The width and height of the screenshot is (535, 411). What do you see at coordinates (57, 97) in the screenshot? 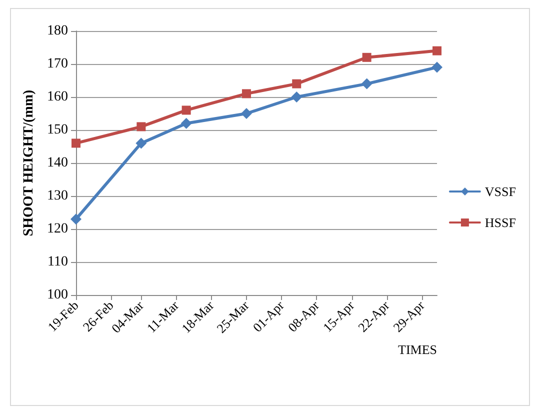
I see `y-tick-label: 160` at bounding box center [57, 97].